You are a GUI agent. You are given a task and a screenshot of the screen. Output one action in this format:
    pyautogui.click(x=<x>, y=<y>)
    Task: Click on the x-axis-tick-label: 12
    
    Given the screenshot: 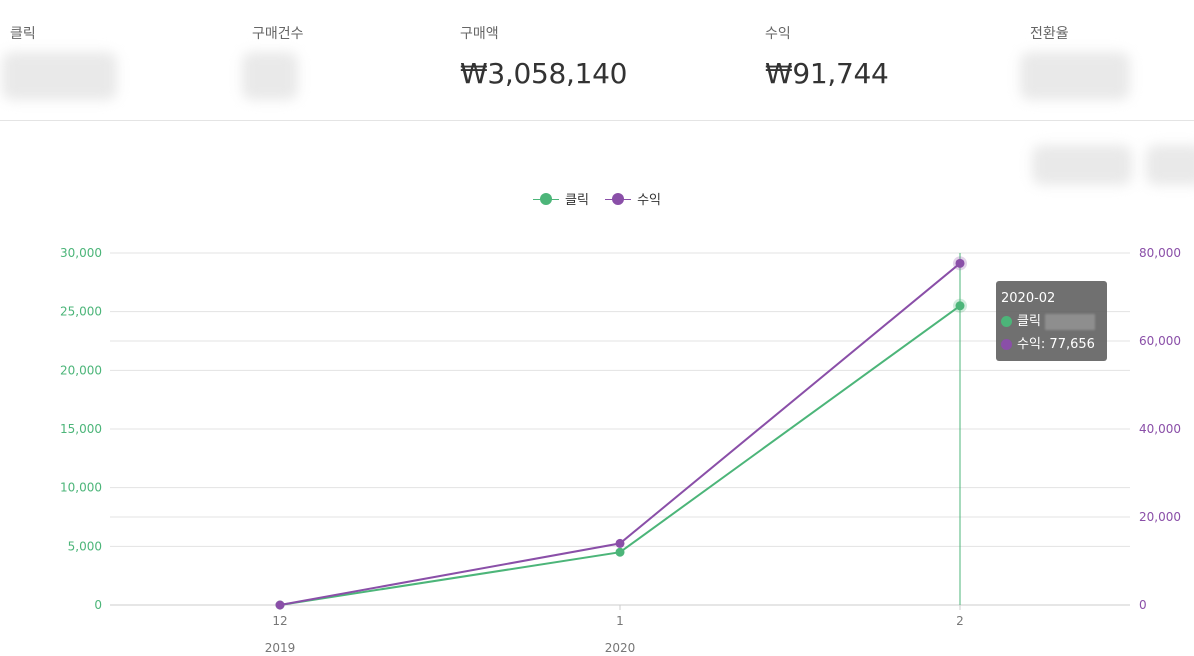 What is the action you would take?
    pyautogui.click(x=279, y=621)
    